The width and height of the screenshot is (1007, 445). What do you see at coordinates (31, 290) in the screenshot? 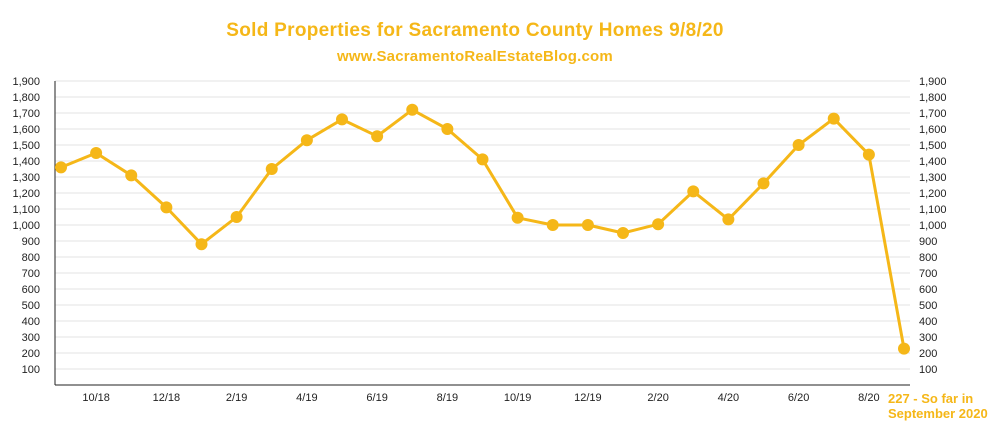
I see `y-tick-label-left: 600` at bounding box center [31, 290].